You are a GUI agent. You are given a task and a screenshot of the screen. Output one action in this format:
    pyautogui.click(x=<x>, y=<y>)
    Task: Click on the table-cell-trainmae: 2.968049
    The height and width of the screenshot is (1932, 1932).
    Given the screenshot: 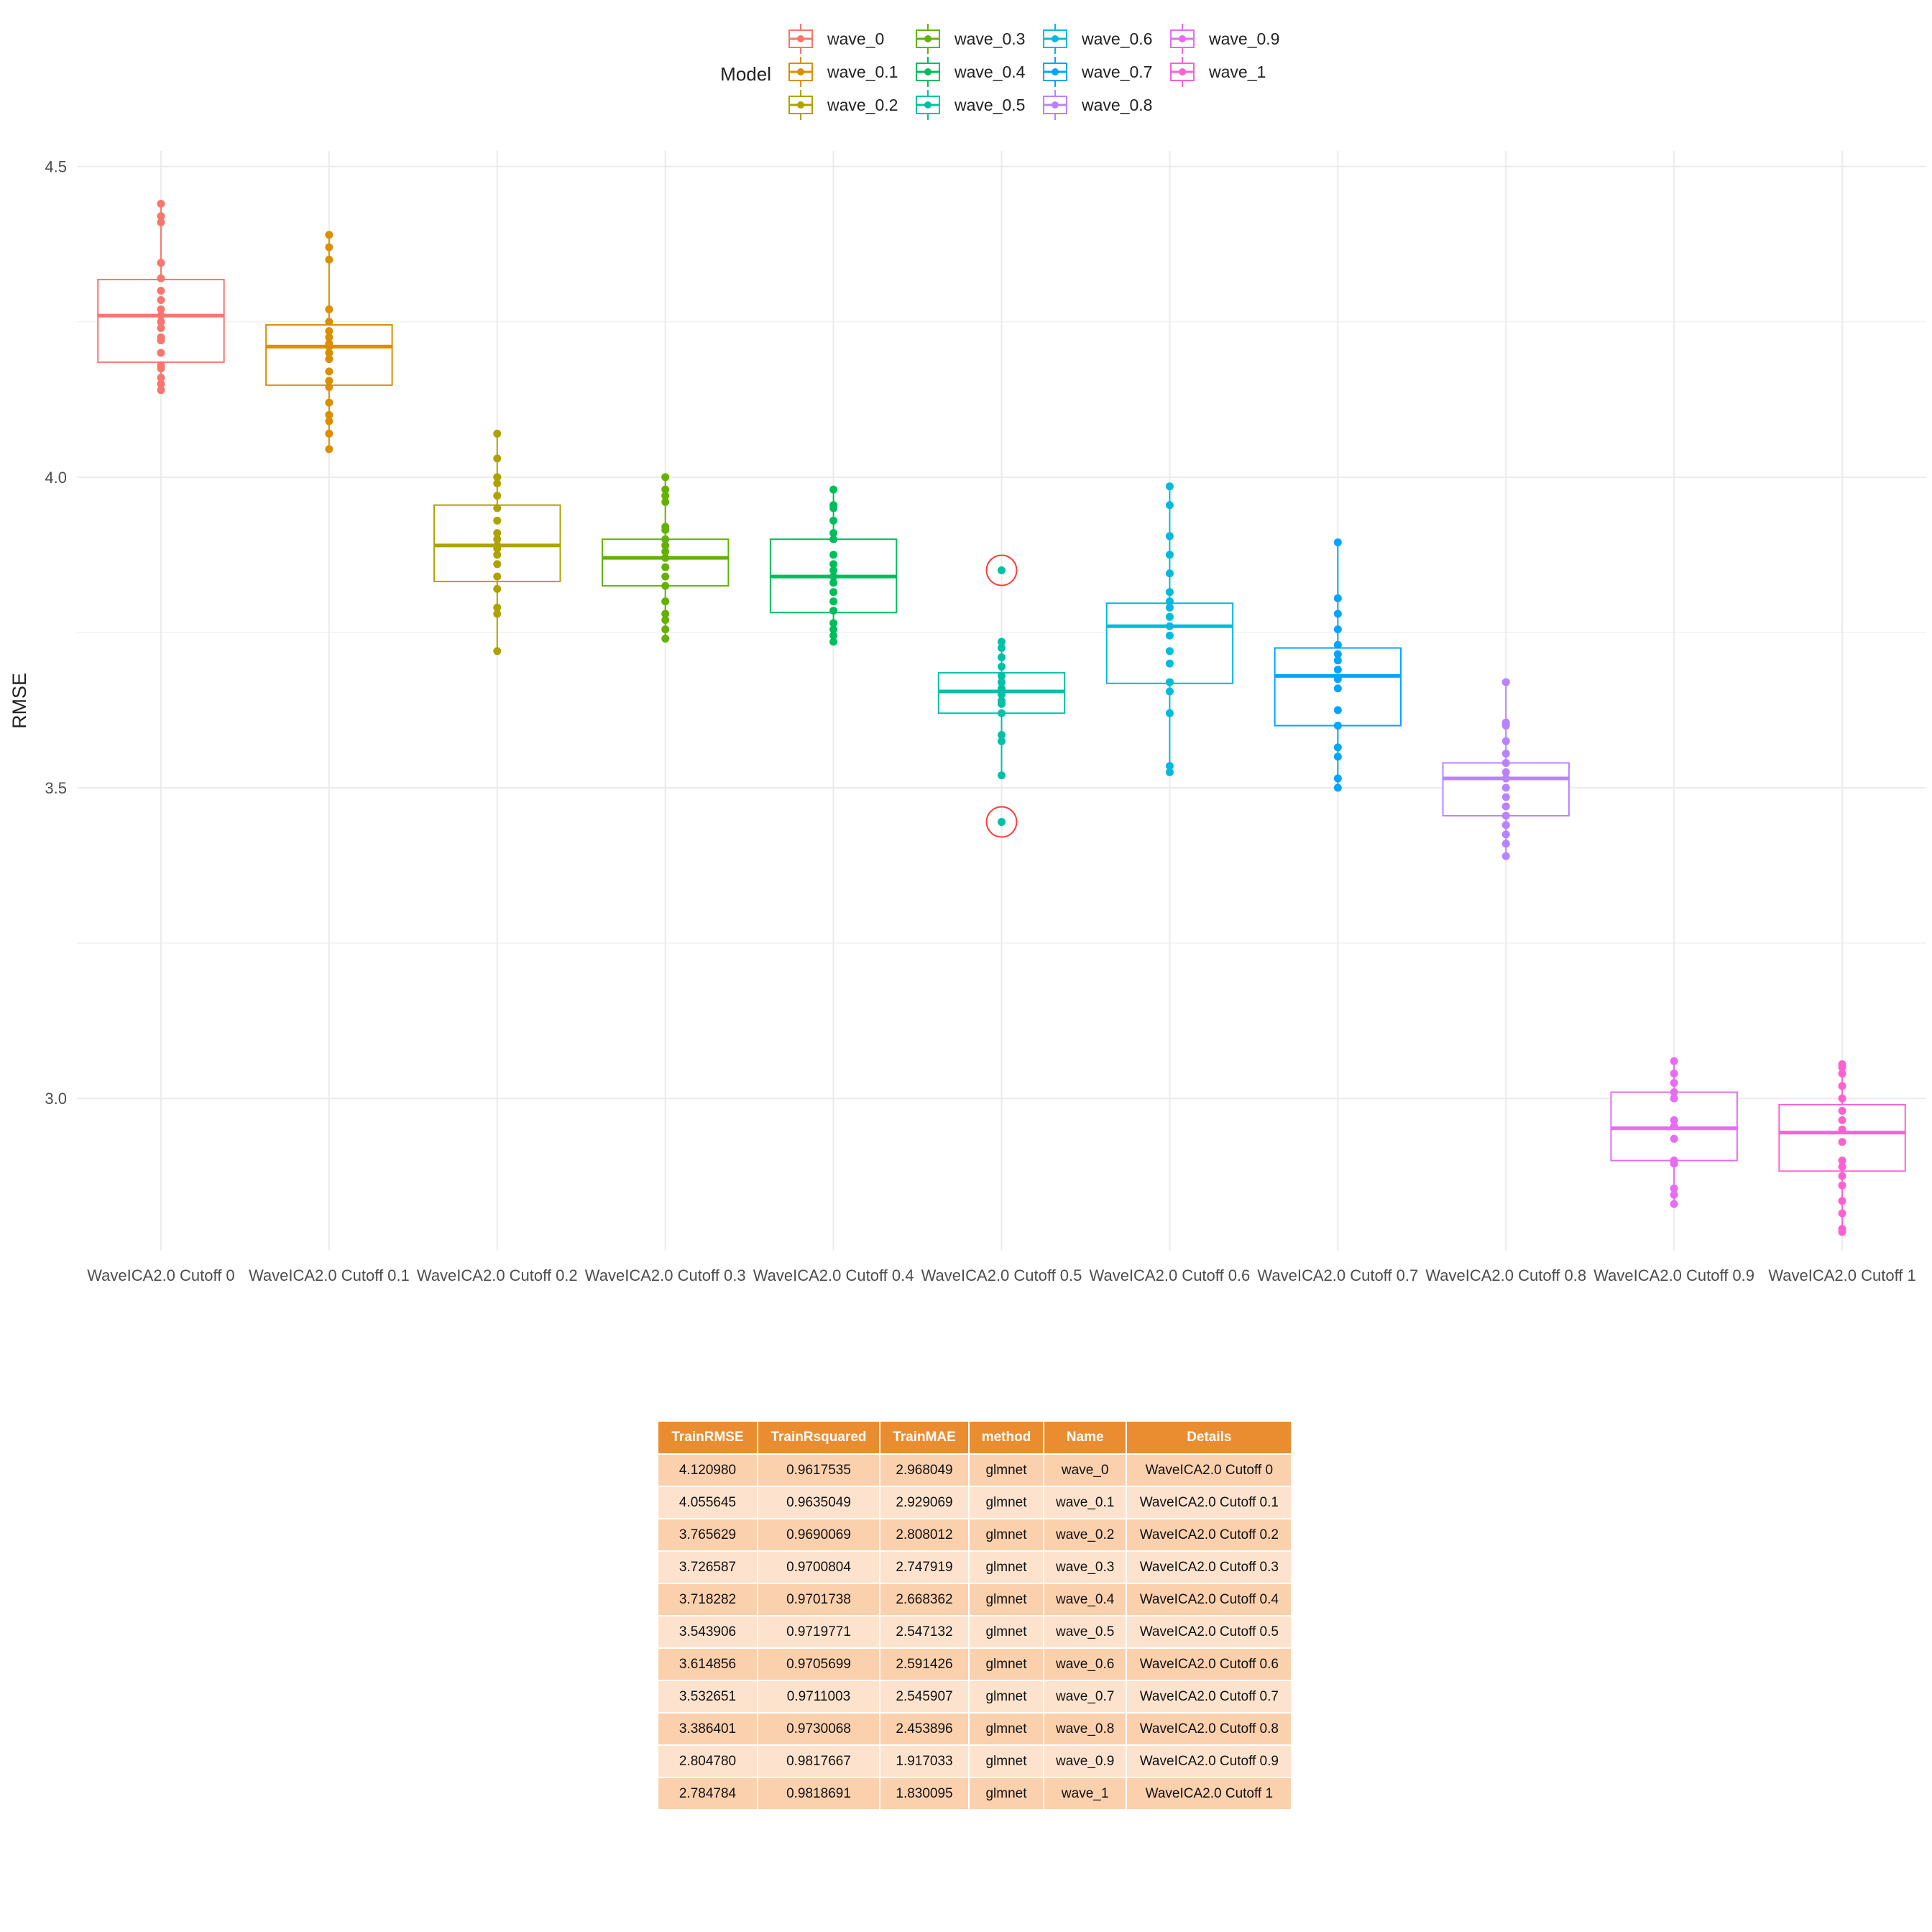 What is the action you would take?
    pyautogui.click(x=924, y=1470)
    